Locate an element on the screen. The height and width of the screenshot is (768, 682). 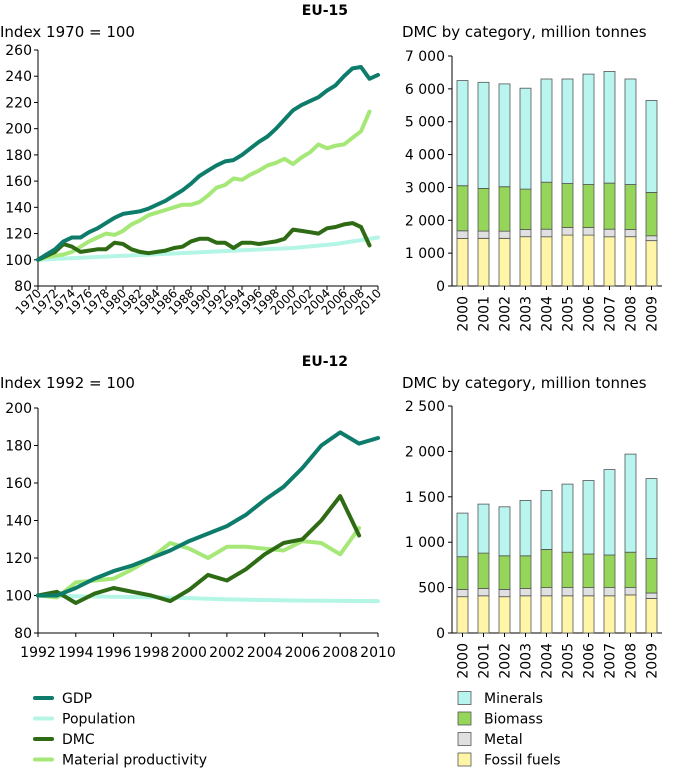
series-line-gdp is located at coordinates (208, 514).